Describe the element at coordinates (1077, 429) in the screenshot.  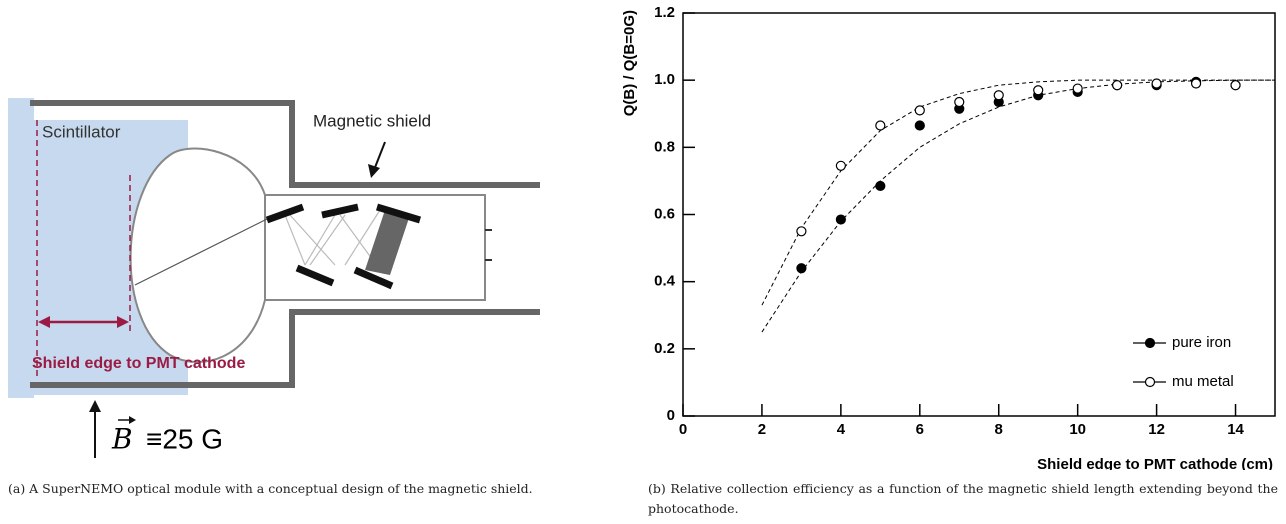
I see `x-tick-label: 10` at that location.